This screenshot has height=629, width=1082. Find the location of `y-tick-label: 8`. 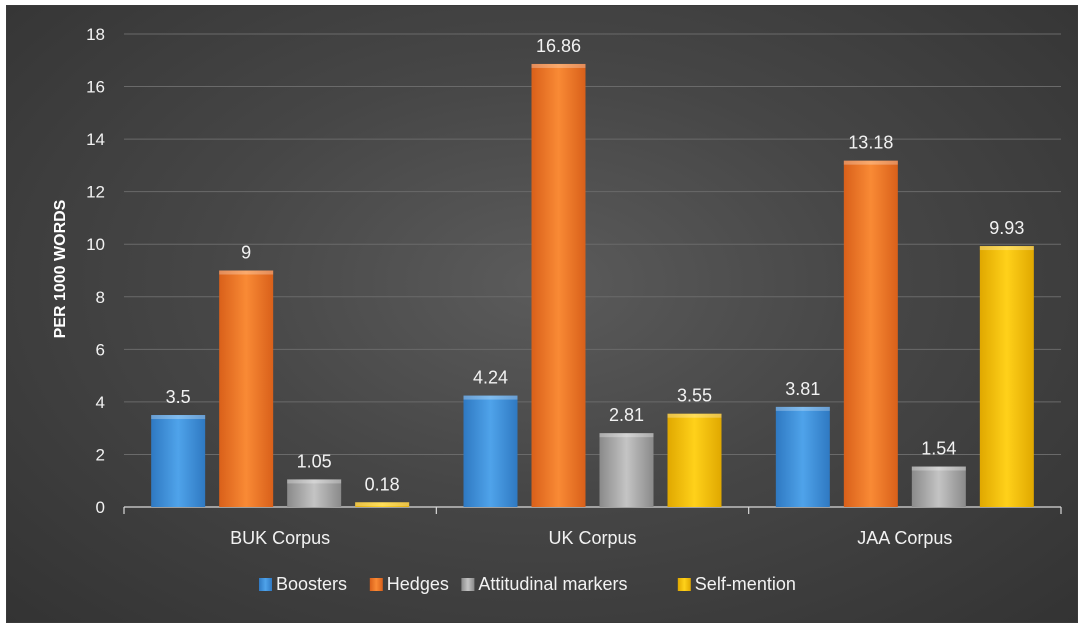

y-tick-label: 8 is located at coordinates (100, 297).